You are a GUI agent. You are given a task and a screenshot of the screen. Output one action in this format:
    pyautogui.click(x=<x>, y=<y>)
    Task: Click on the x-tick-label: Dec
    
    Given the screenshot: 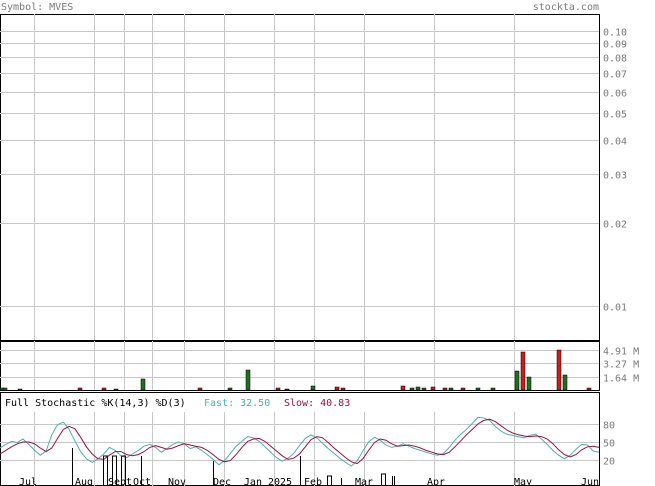 What is the action you would take?
    pyautogui.click(x=222, y=481)
    